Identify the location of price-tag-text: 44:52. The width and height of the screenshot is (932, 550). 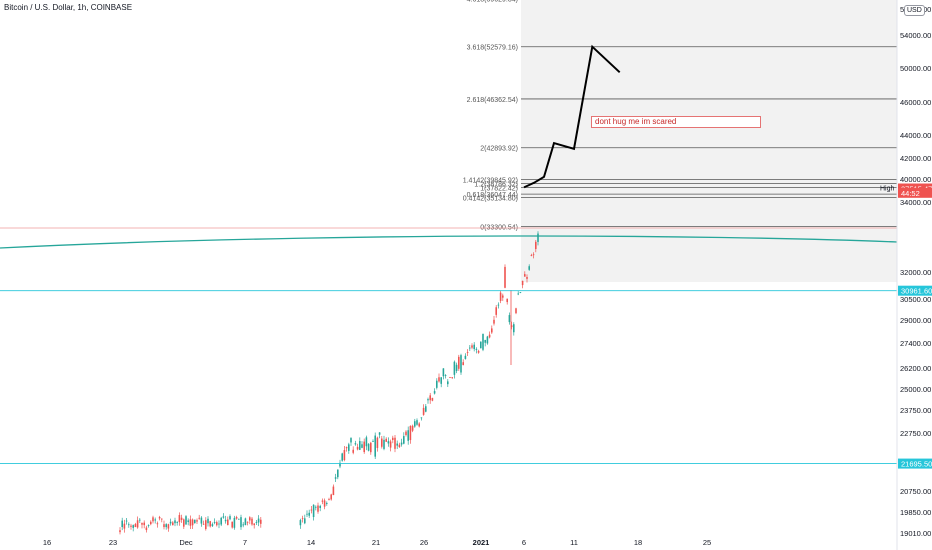
(910, 193).